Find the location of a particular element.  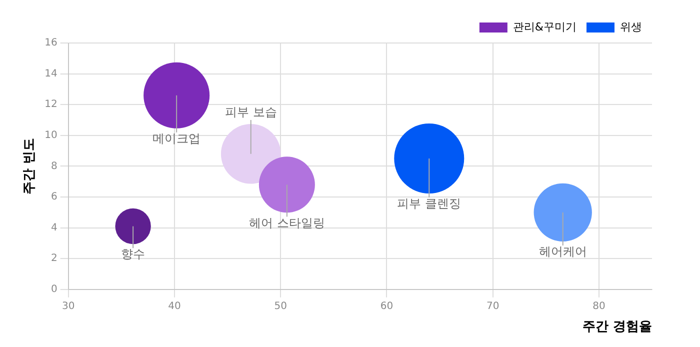

annotation: 피부 클렌징 is located at coordinates (429, 203).